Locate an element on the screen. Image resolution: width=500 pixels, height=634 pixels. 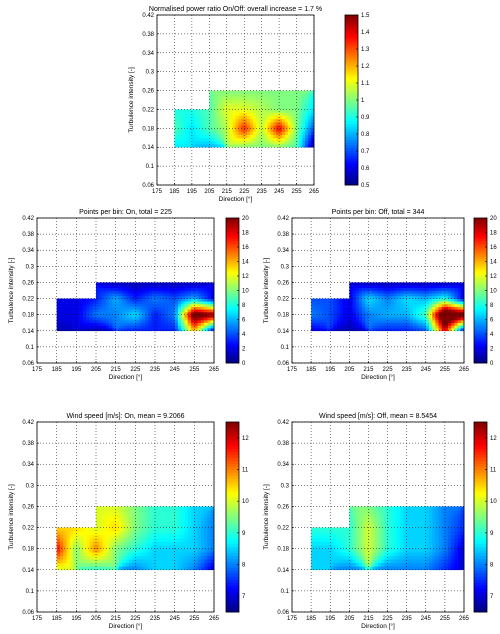
x-tick-label: 215 is located at coordinates (368, 619).